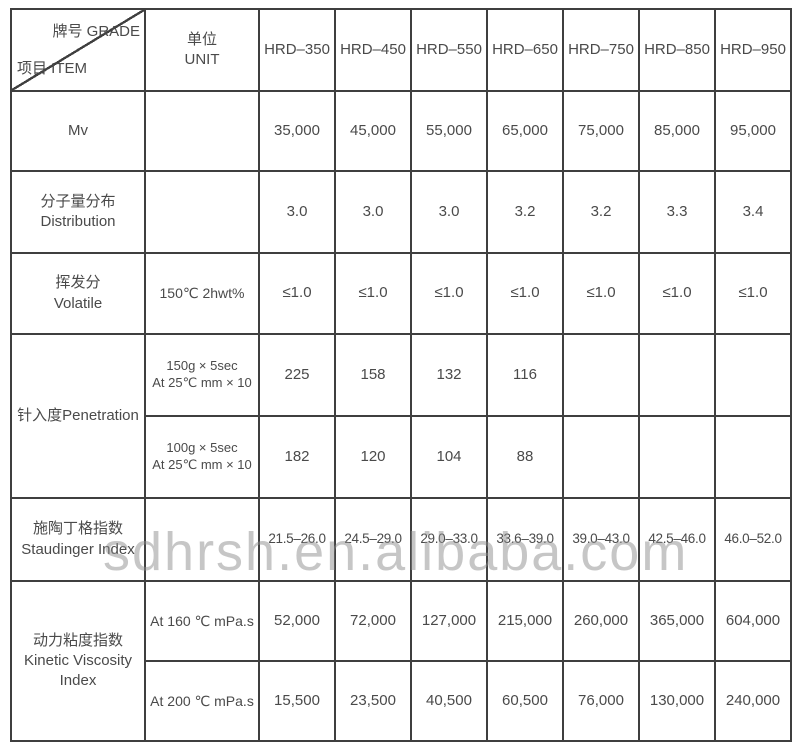 The image size is (800, 755). Describe the element at coordinates (753, 701) in the screenshot. I see `value-cell: 240,000` at that location.